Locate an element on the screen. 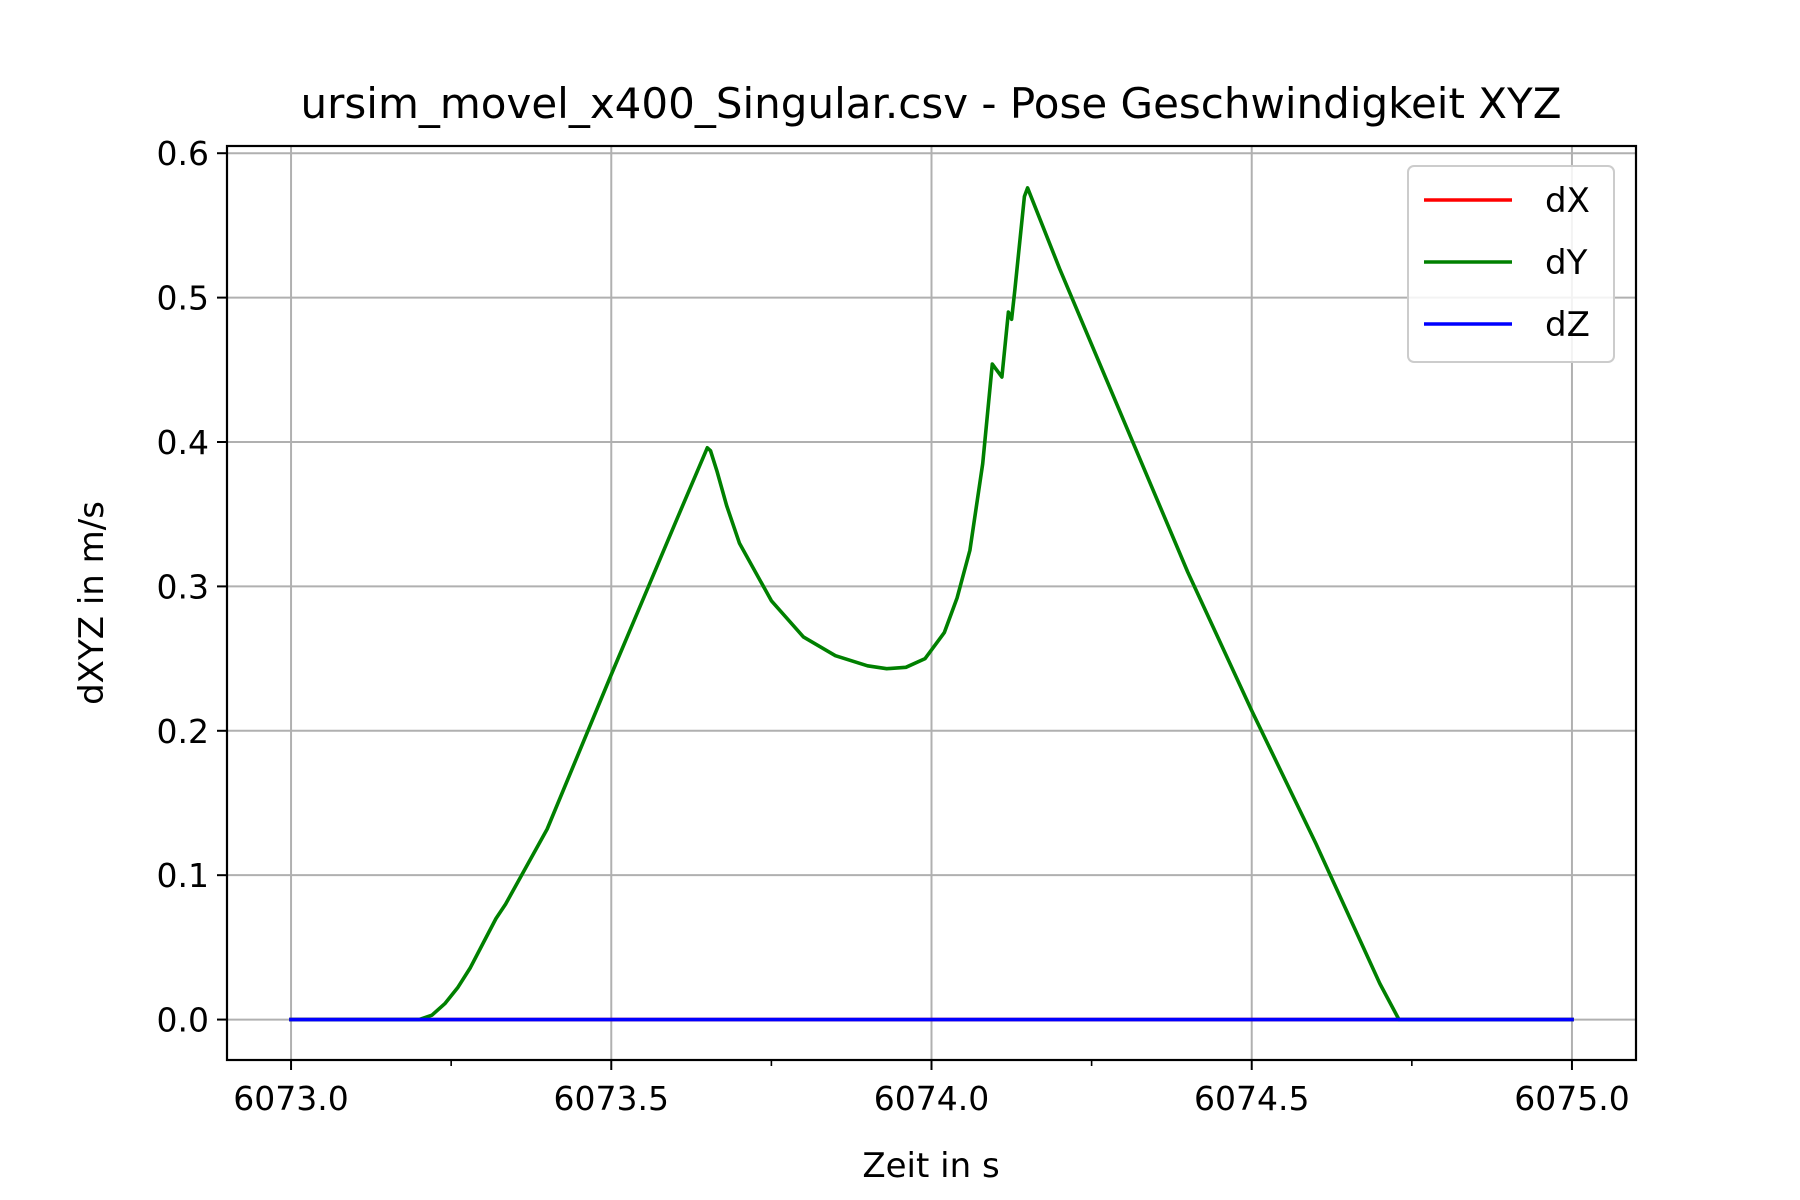 The height and width of the screenshot is (1200, 1800). x-tick-label: 6074.0 is located at coordinates (931, 1098).